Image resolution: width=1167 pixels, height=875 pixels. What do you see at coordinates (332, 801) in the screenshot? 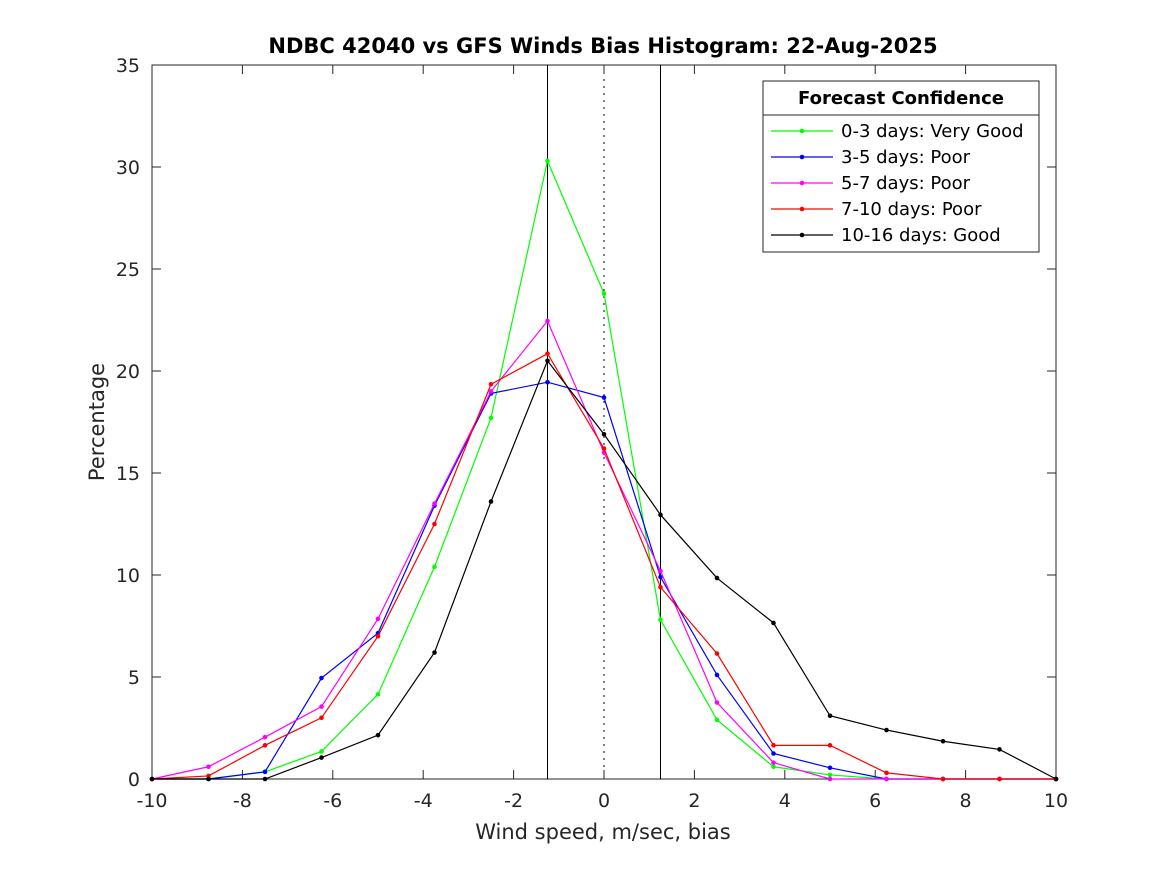
I see `x-tick-label: -6` at bounding box center [332, 801].